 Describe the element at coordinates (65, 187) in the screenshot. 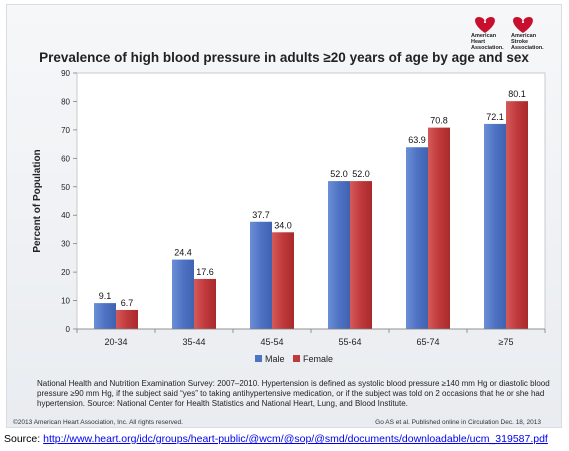

I see `y-tick-label: 50` at that location.